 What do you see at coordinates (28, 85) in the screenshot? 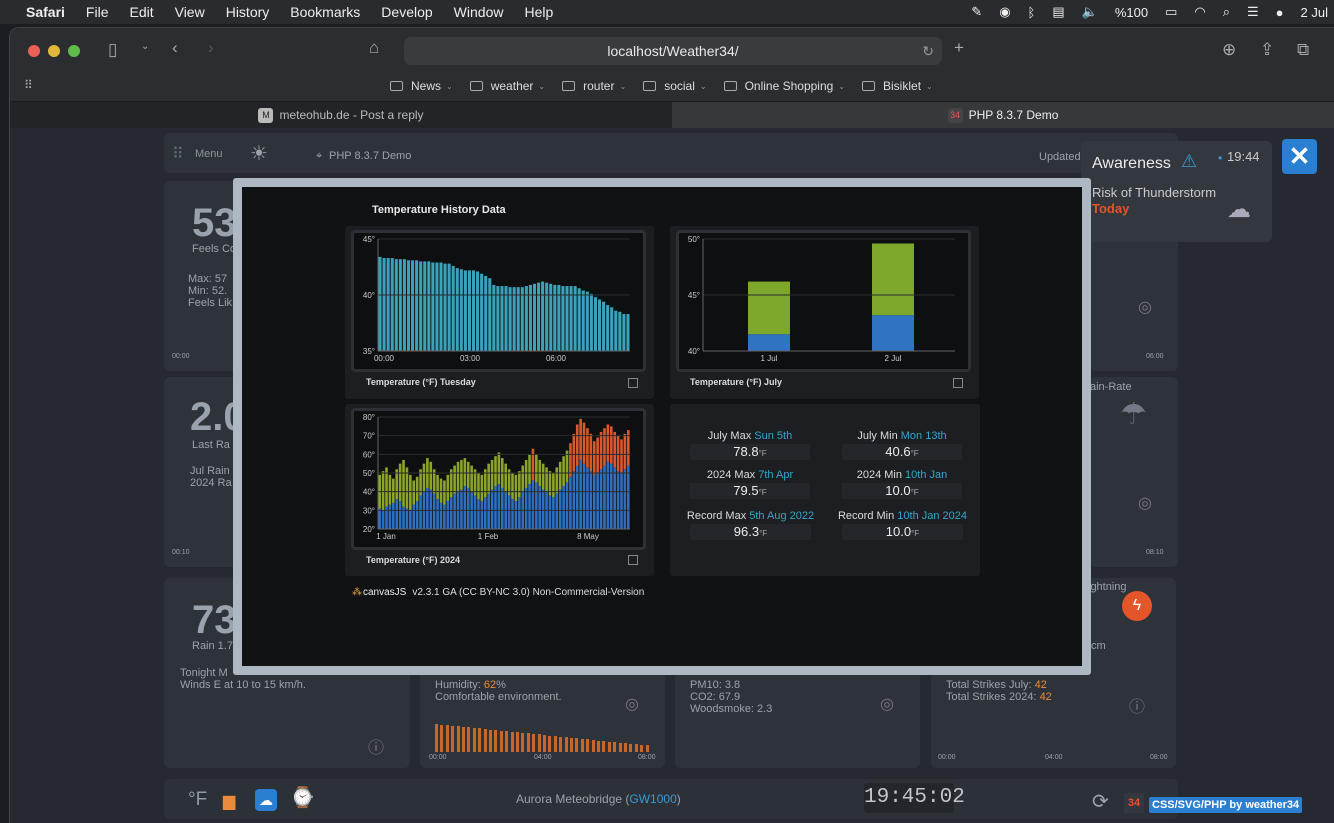
I see `grid-icon: ⠿` at bounding box center [28, 85].